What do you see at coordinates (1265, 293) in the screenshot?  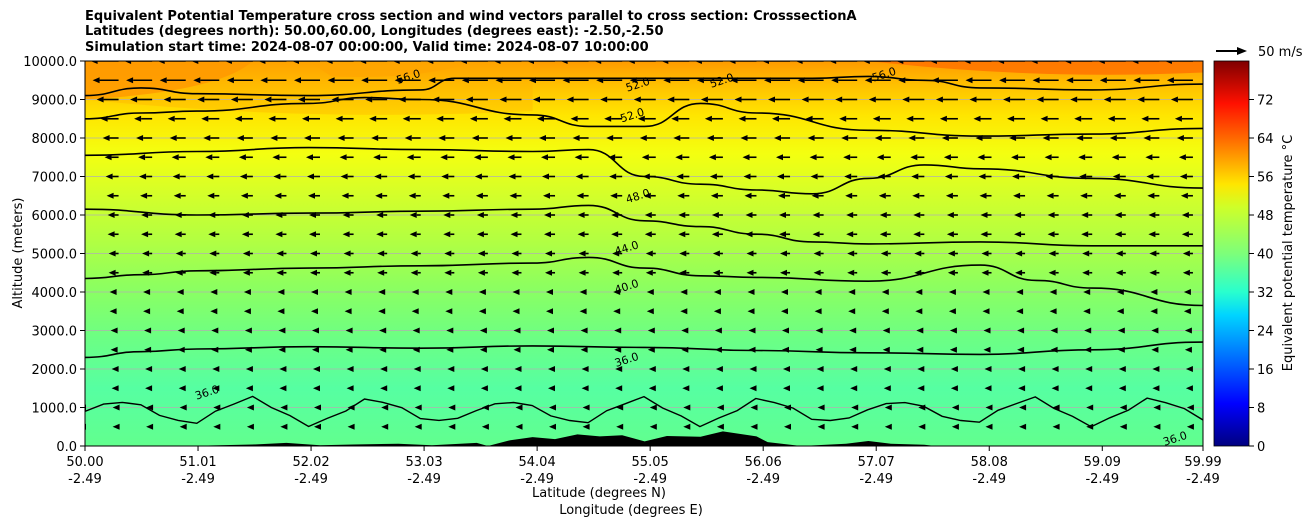 I see `colorbar-tick-label: 32` at bounding box center [1265, 293].